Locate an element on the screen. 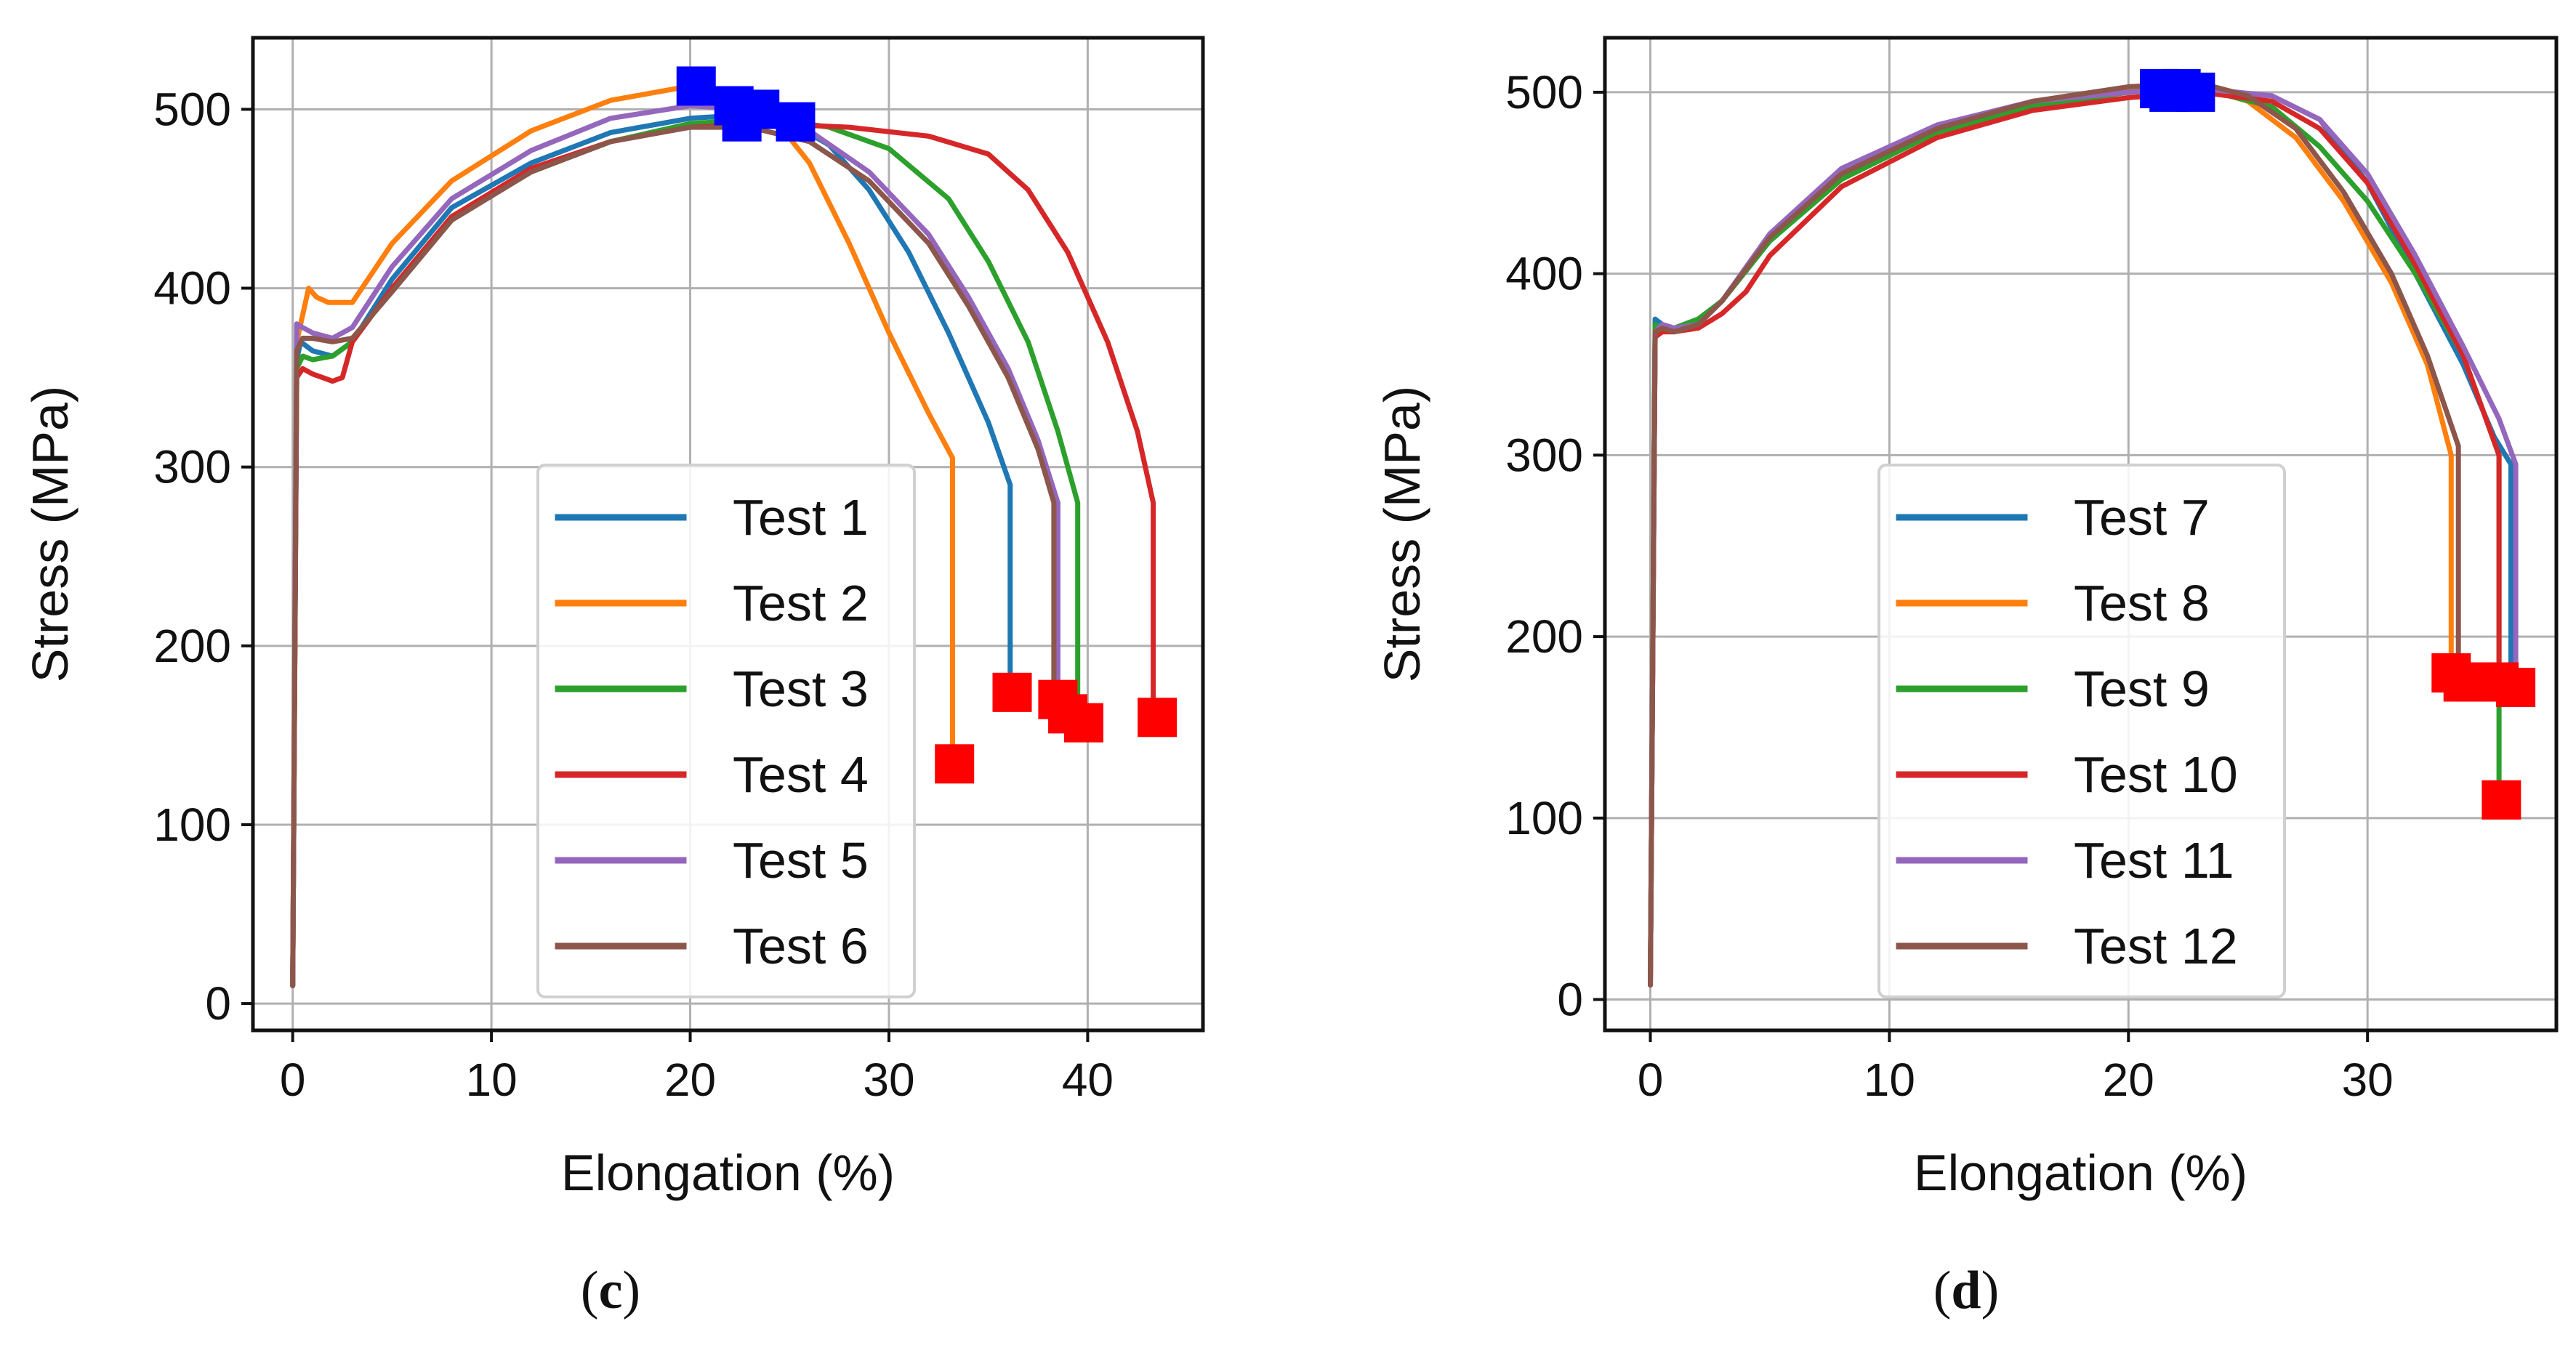 The height and width of the screenshot is (1345, 2576). panel-label-d-text: d is located at coordinates (1966, 1290).